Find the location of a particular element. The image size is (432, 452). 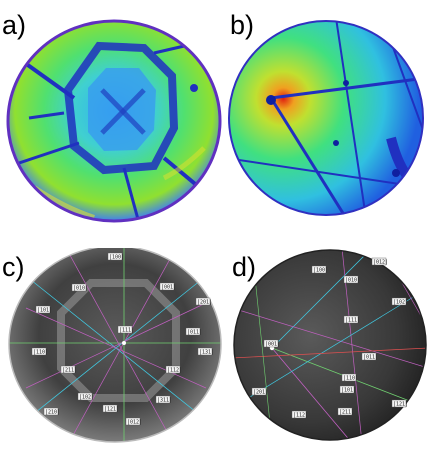

panel-c-label: c) is located at coordinates (13, 267).